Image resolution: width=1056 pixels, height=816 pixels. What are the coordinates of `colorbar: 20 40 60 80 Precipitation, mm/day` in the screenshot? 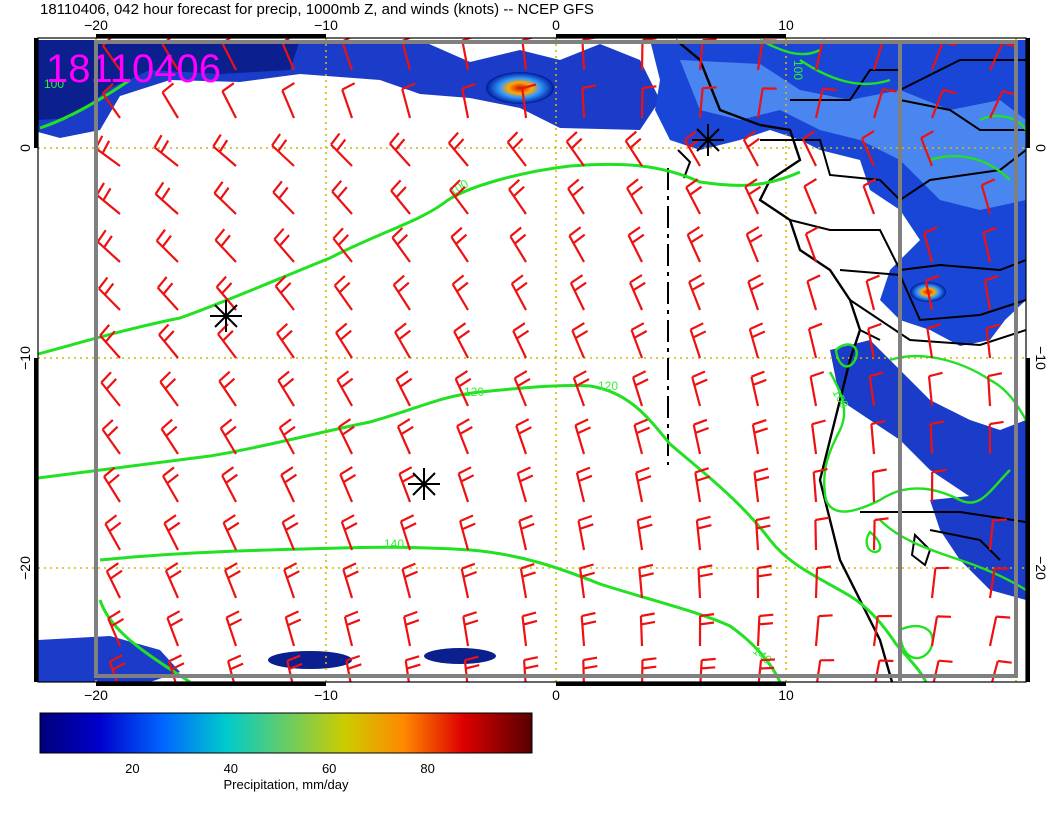 It's located at (286, 752).